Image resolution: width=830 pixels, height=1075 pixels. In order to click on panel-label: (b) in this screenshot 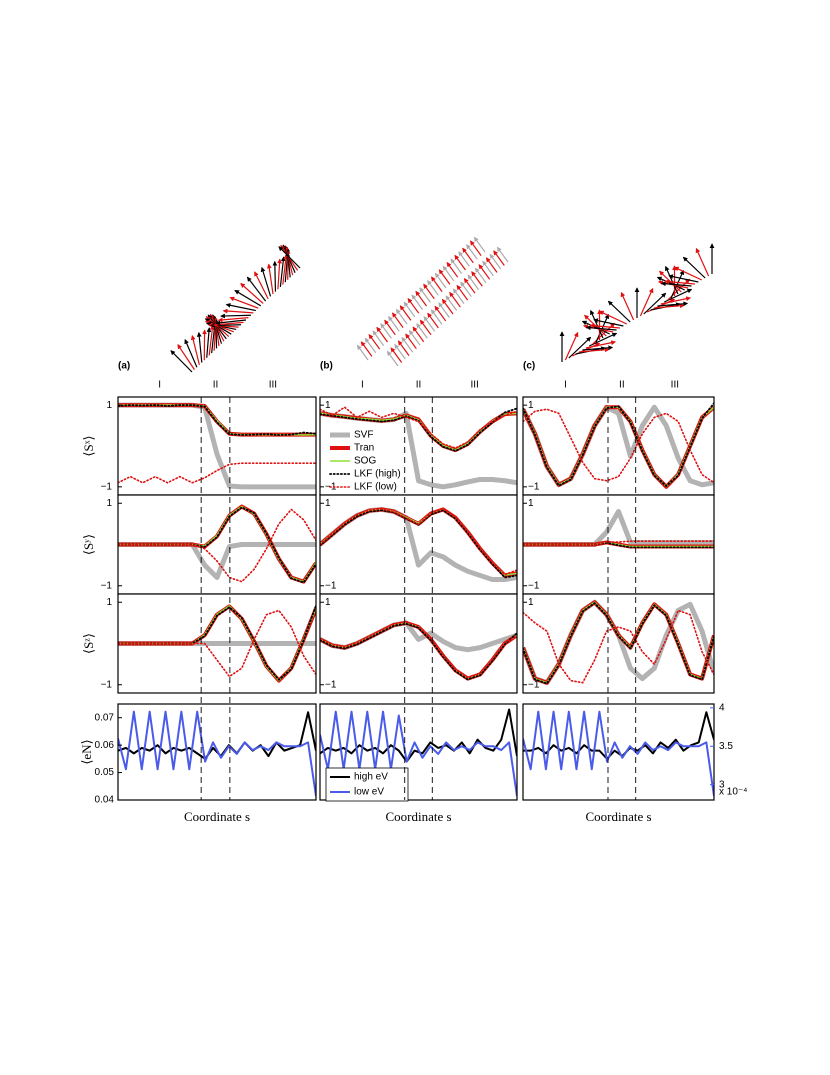, I will do `click(326, 366)`.